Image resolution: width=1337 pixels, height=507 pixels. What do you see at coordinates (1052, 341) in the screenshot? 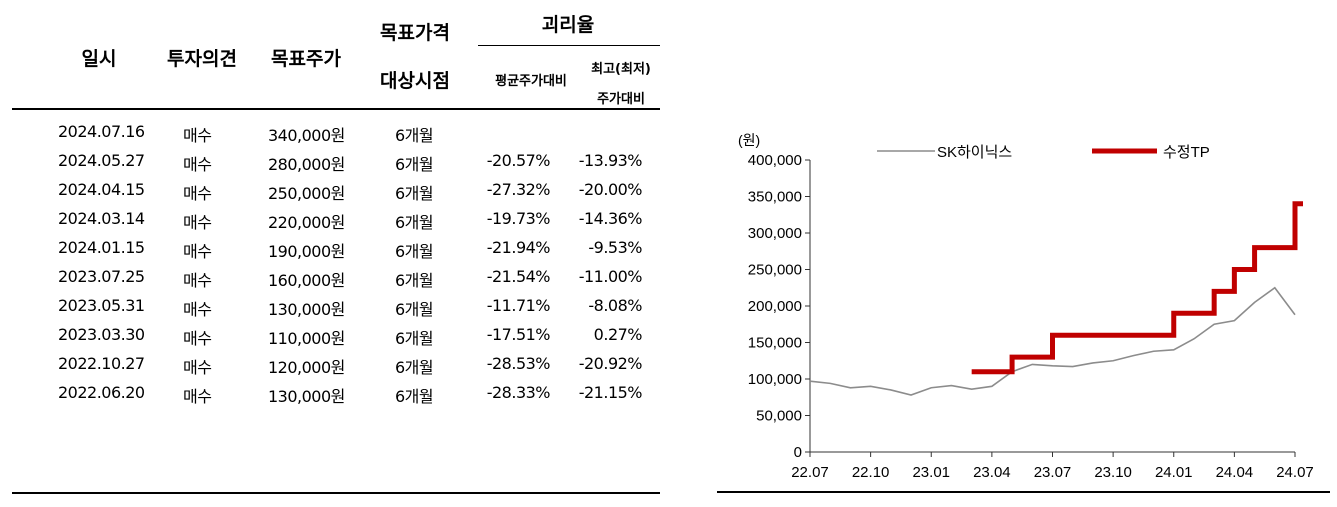
I see `series-line-stock-price` at bounding box center [1052, 341].